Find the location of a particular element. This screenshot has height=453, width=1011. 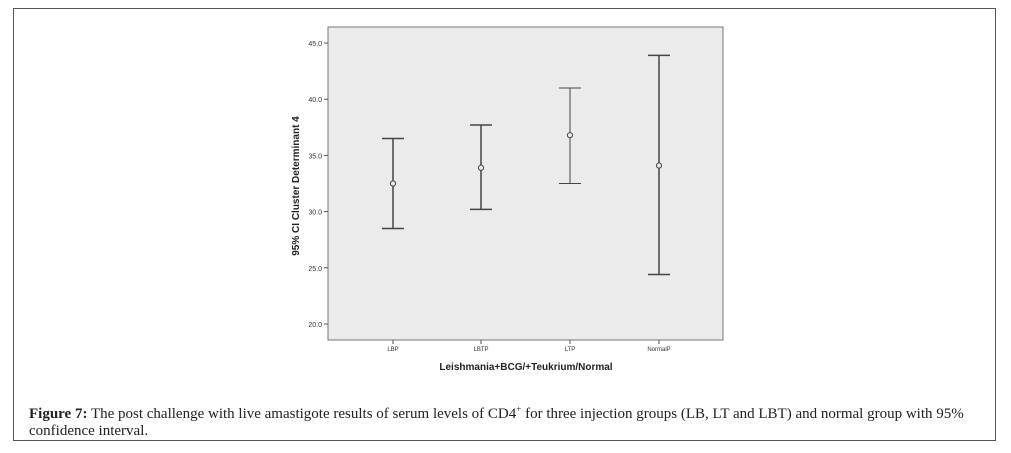

y-tick-label: 20.0 is located at coordinates (315, 325).